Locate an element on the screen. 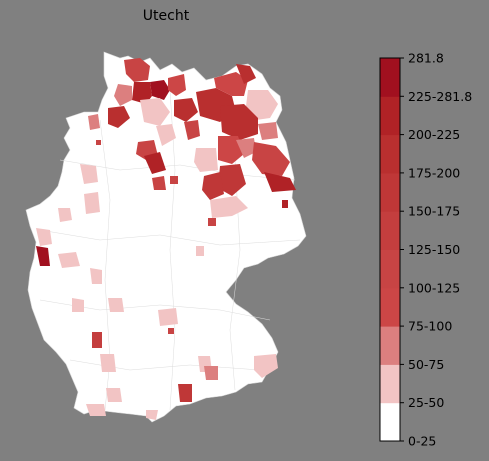 The width and height of the screenshot is (489, 461). colorbar-tick-label: 75-100 is located at coordinates (430, 326).